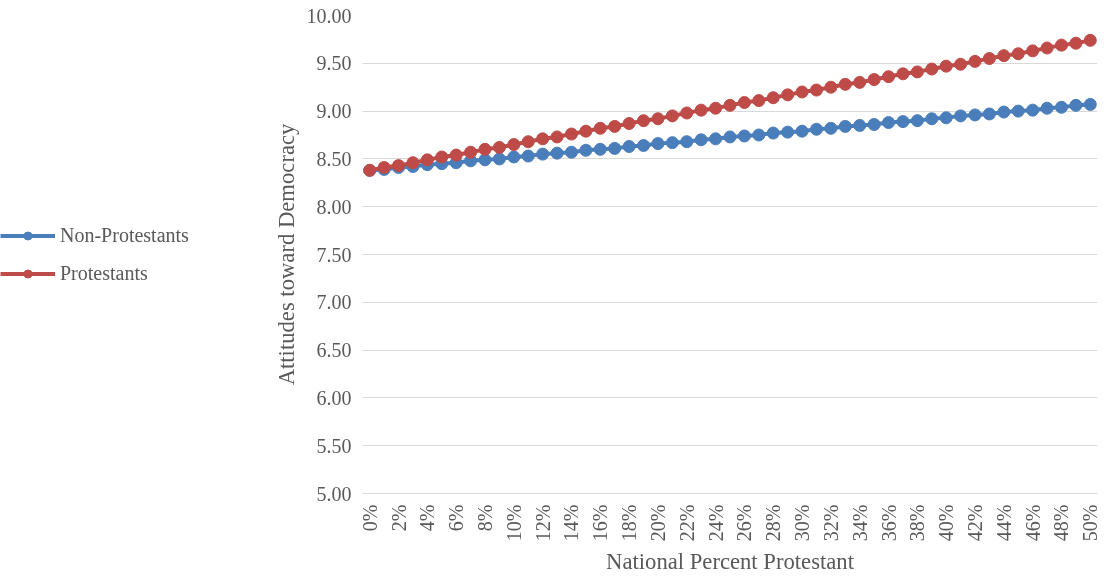 This screenshot has height=577, width=1110. I want to click on legend-label: Non-Protestants, so click(124, 235).